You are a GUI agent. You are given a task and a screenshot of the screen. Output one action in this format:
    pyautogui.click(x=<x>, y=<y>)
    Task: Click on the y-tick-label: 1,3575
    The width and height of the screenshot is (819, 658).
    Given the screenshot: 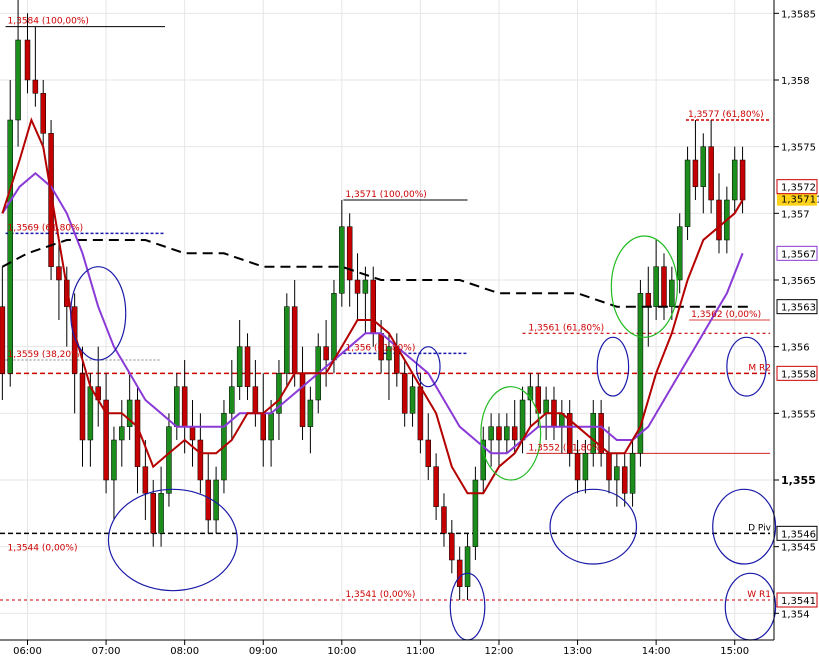 What is the action you would take?
    pyautogui.click(x=798, y=148)
    